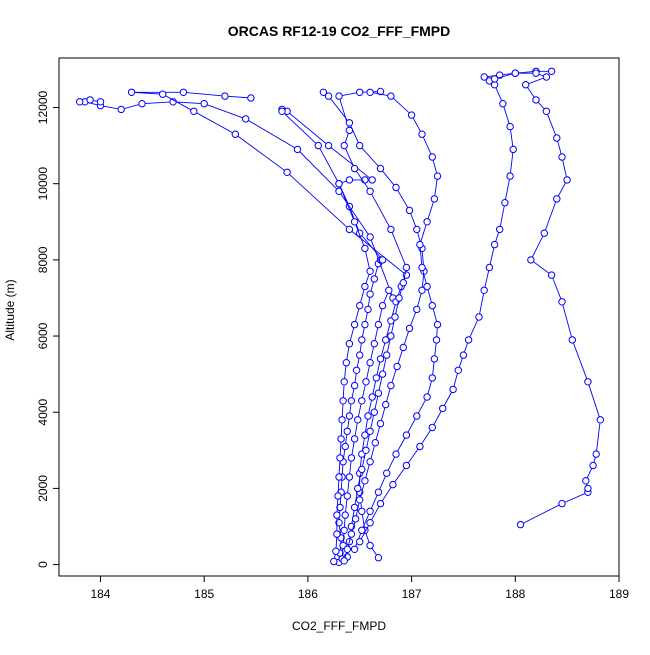 This screenshot has width=650, height=655. What do you see at coordinates (359, 588) in the screenshot?
I see `x-axis: 184 185 186 187 188 189` at bounding box center [359, 588].